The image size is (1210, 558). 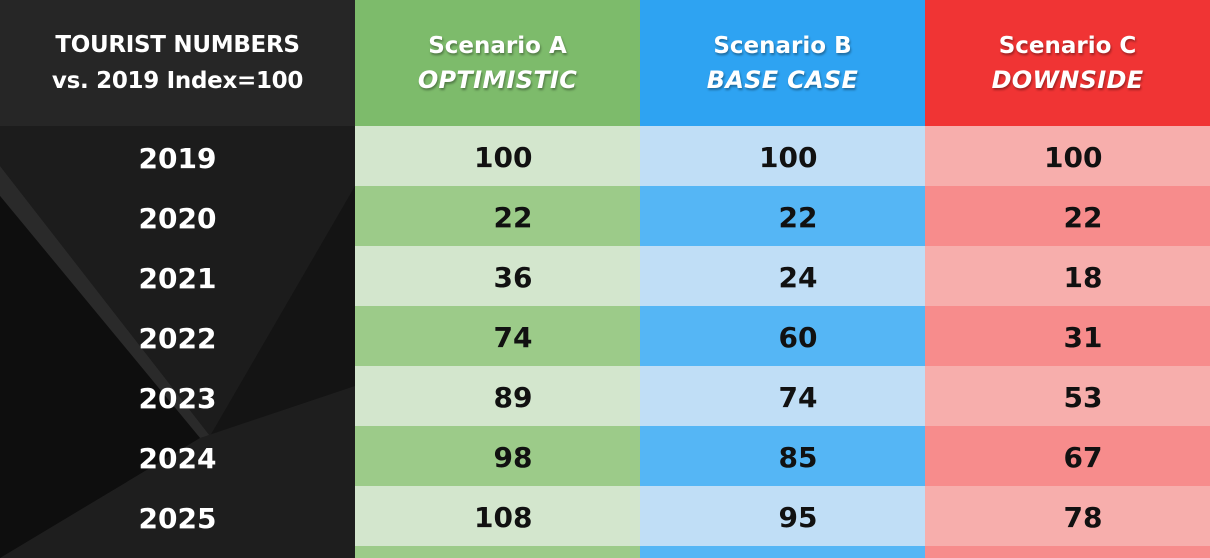 I want to click on cell-value: 67, so click(x=1083, y=457).